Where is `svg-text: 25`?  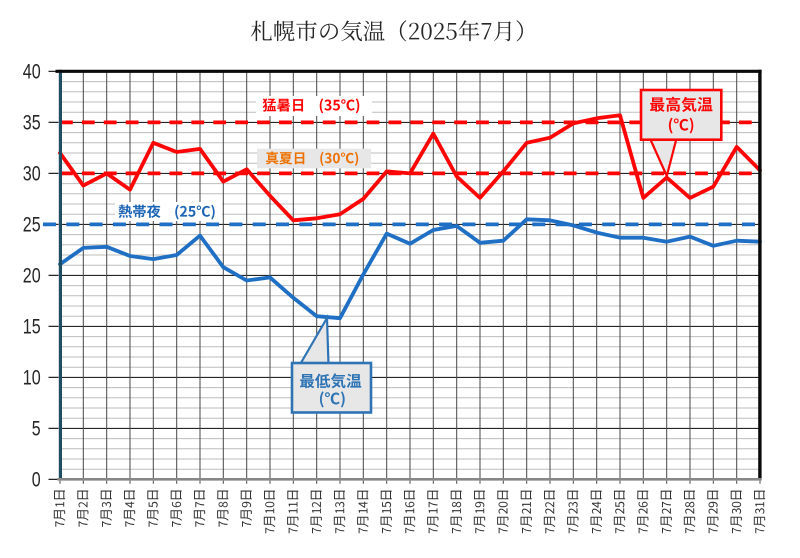 svg-text: 25 is located at coordinates (32, 224).